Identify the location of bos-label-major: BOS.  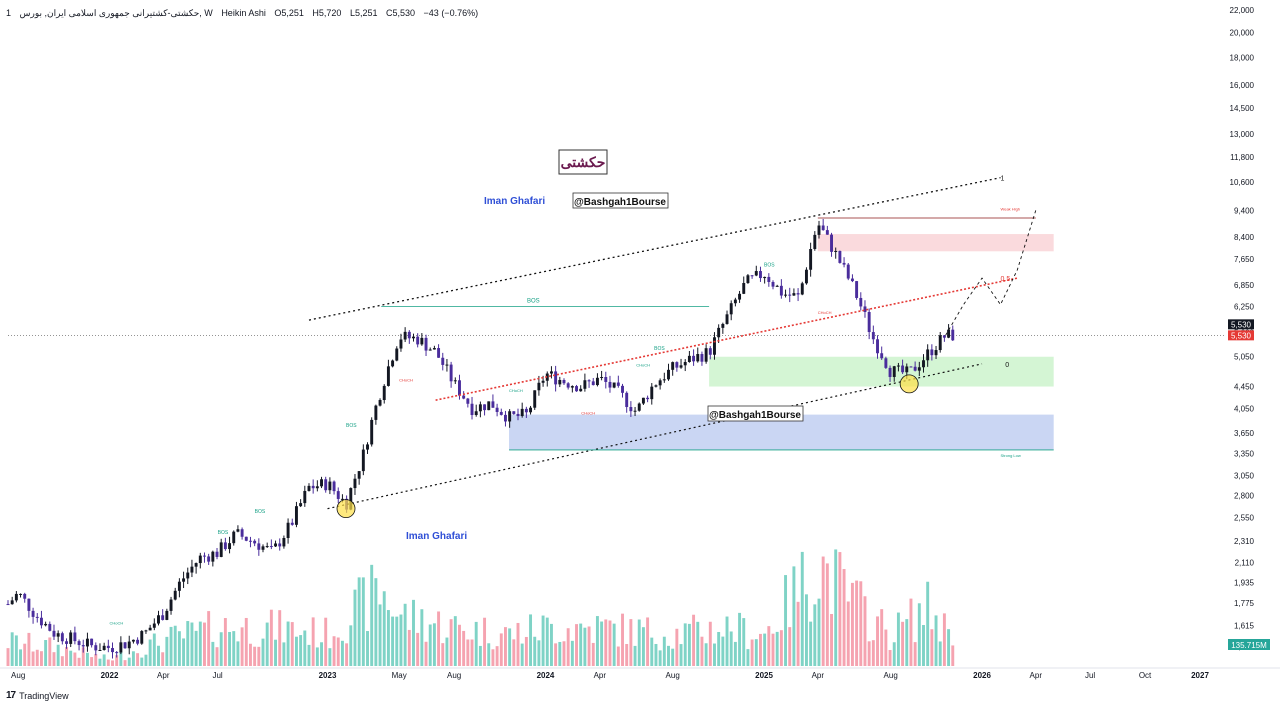
(533, 302).